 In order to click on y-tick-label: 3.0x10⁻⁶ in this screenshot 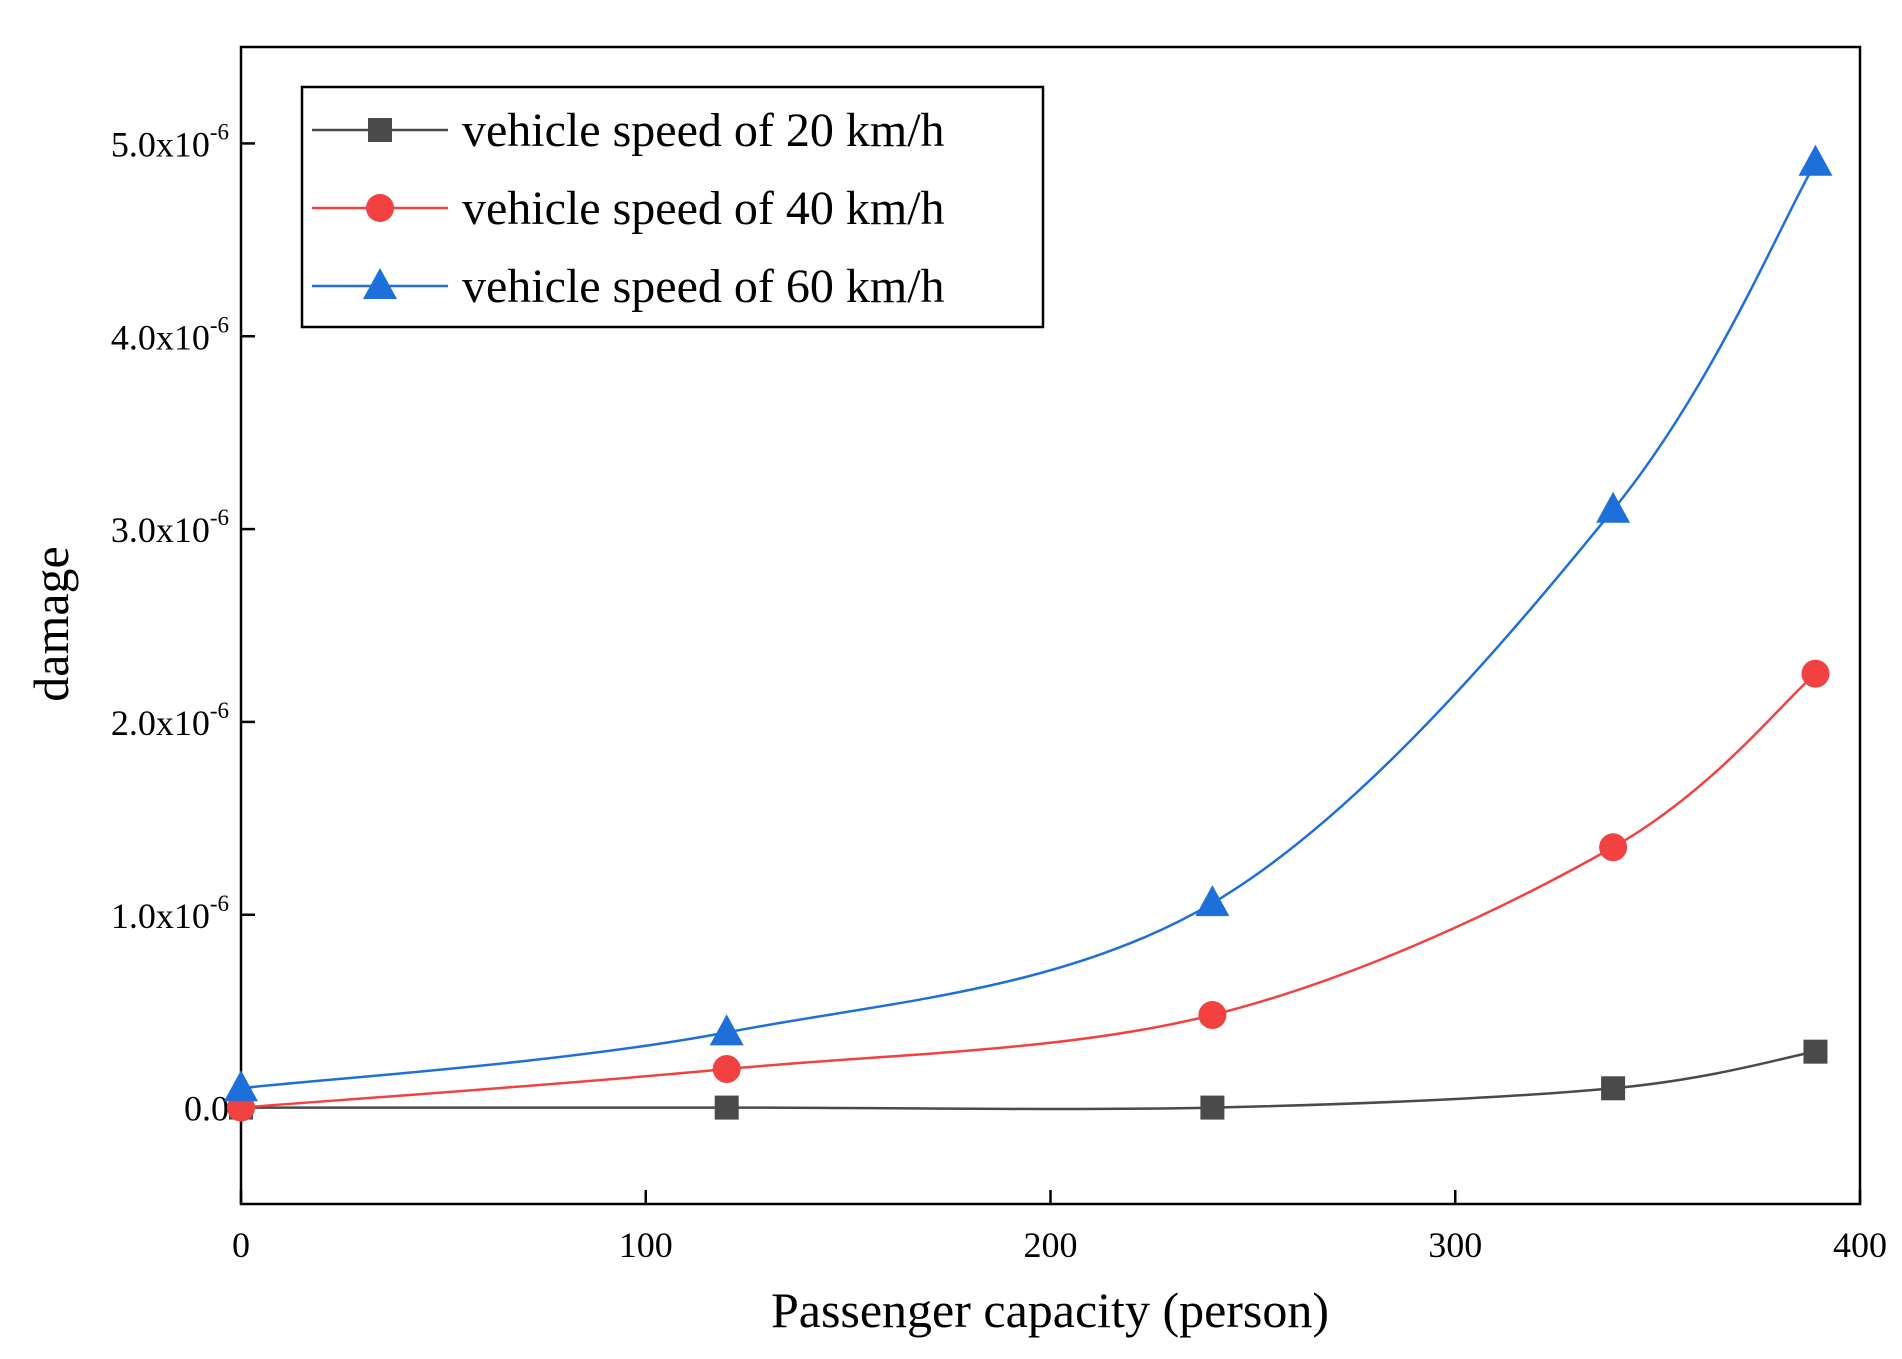, I will do `click(170, 527)`.